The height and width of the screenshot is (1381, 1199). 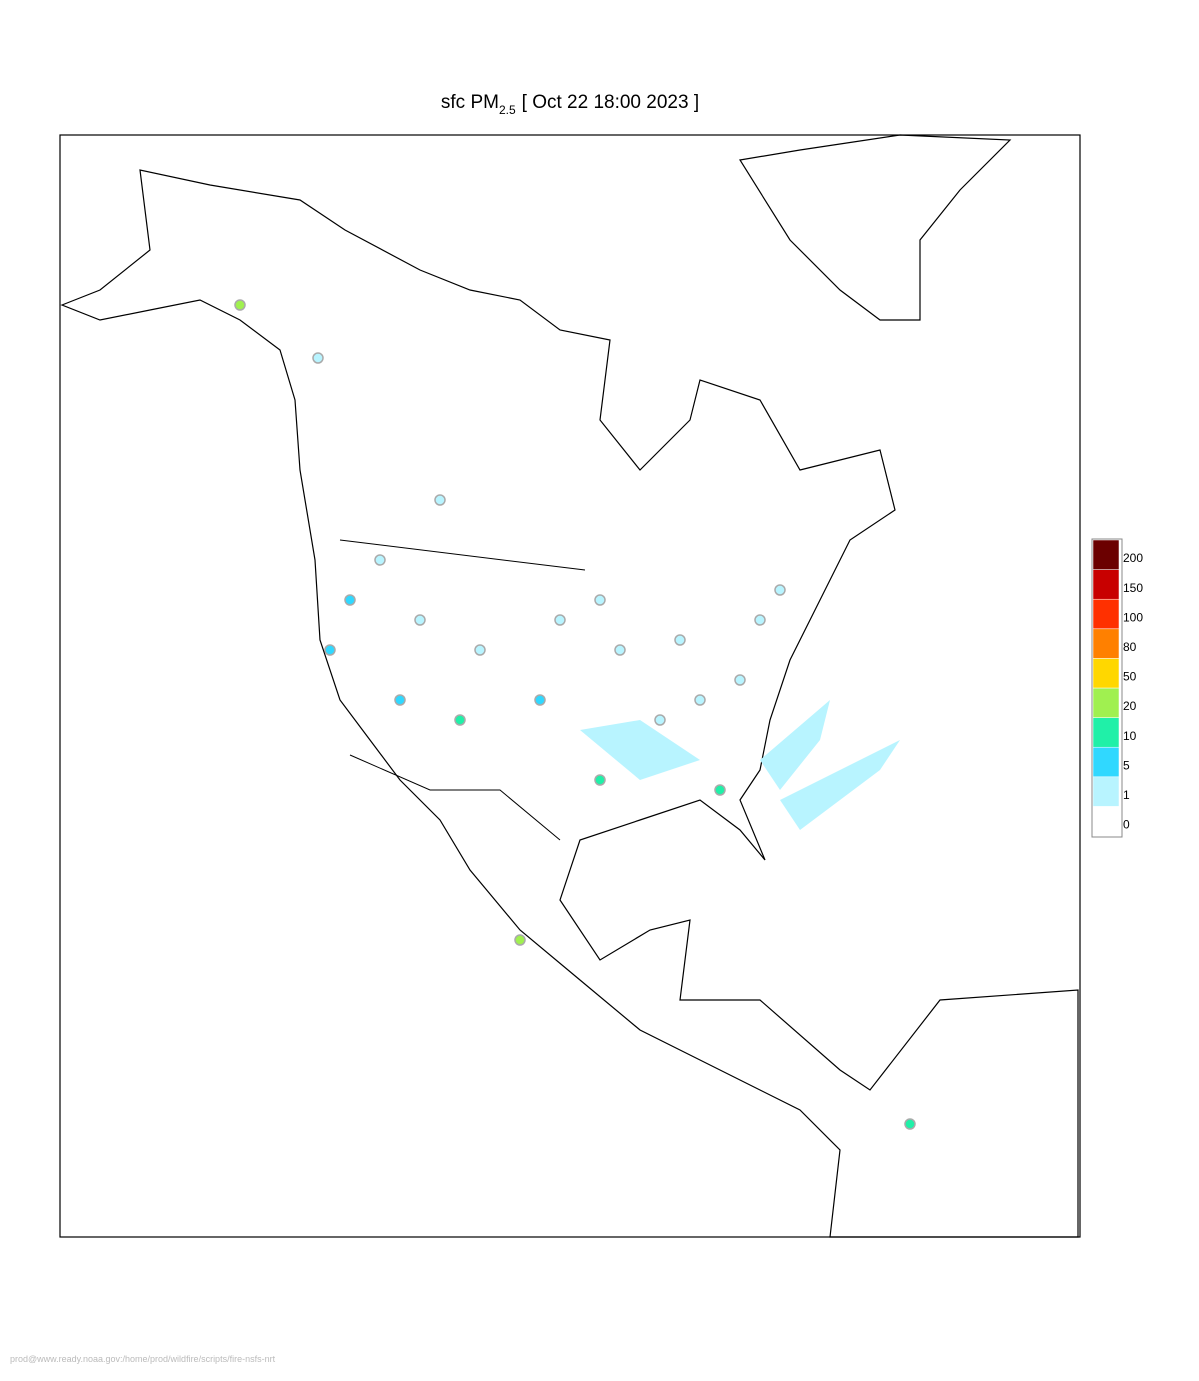 What do you see at coordinates (610, 102) in the screenshot?
I see `title-time: [ Oct 22 18:00 2023 ]` at bounding box center [610, 102].